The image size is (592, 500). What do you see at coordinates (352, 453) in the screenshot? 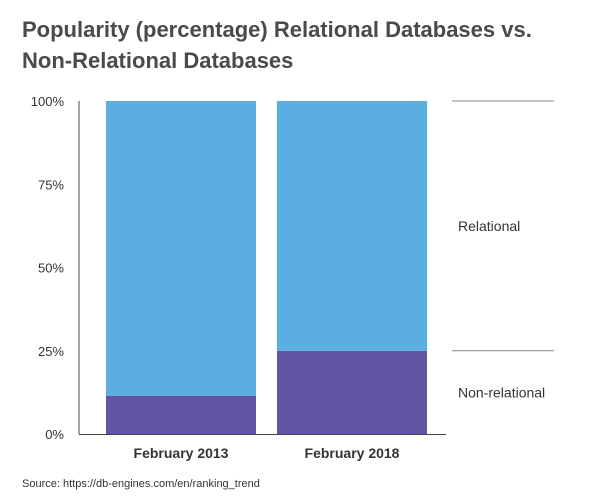
I see `x-tick-label: February 2018` at bounding box center [352, 453].